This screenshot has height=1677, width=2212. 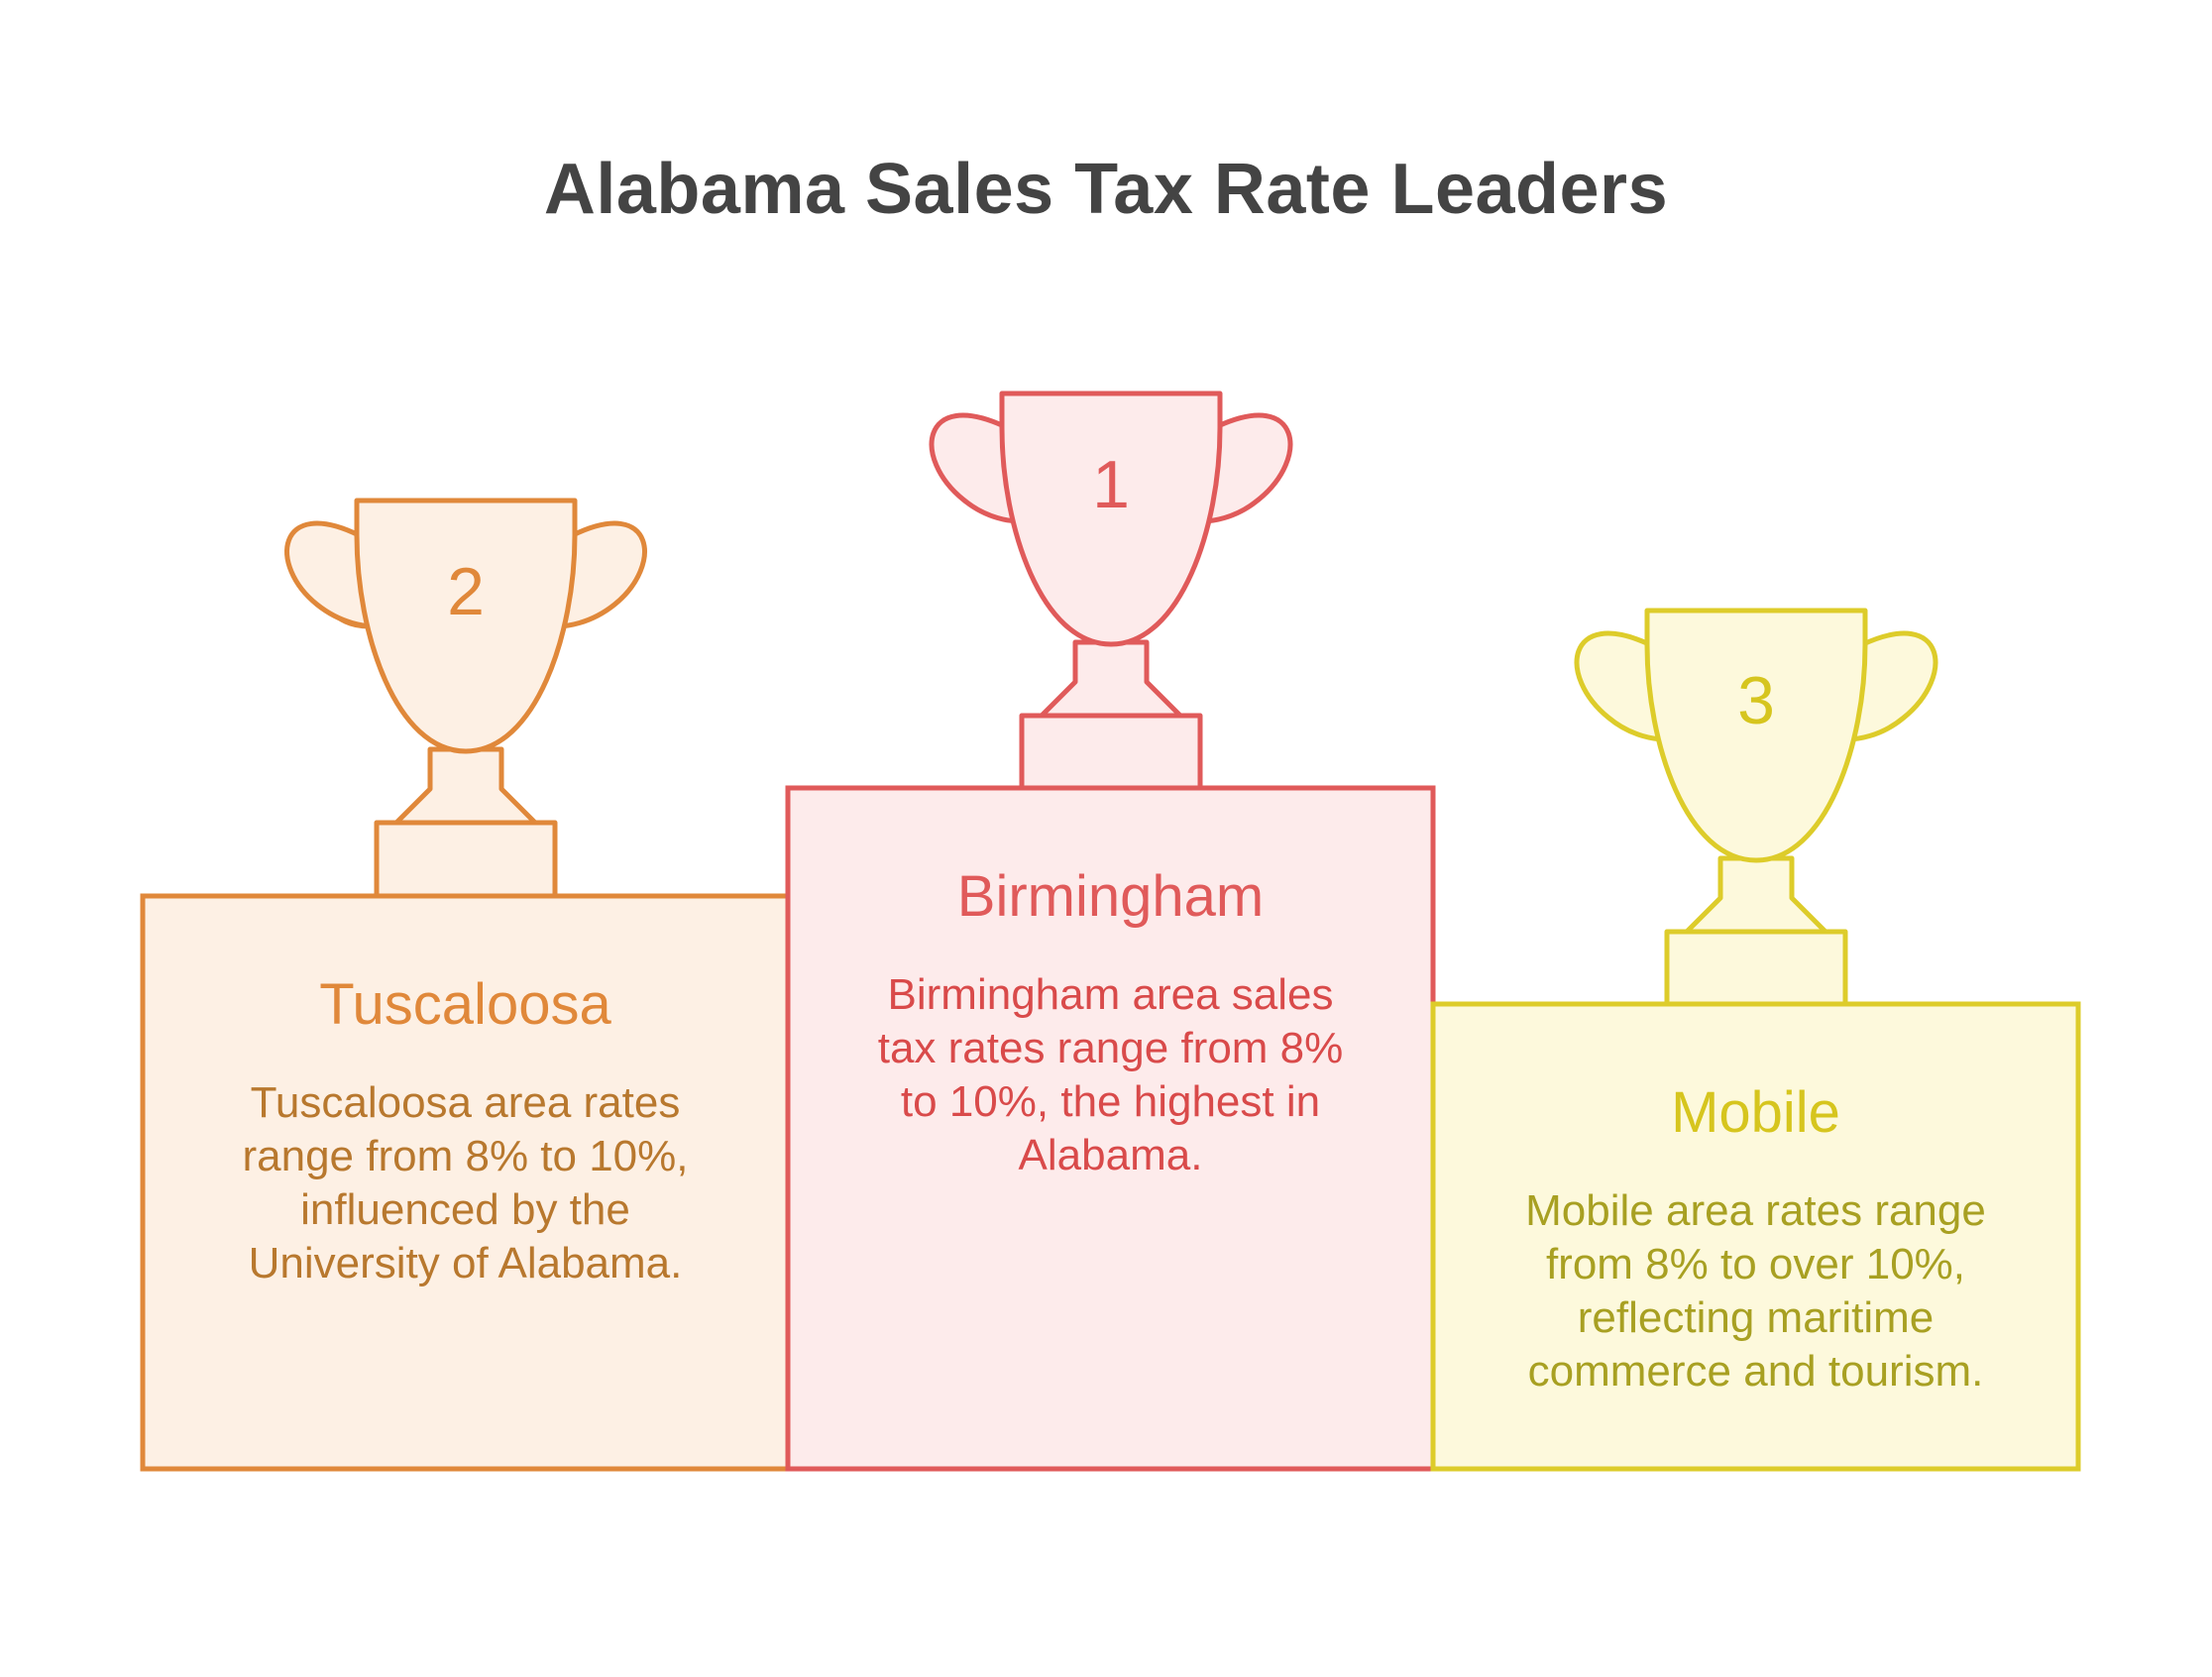 I want to click on rank-number-mobile: 3, so click(x=1756, y=700).